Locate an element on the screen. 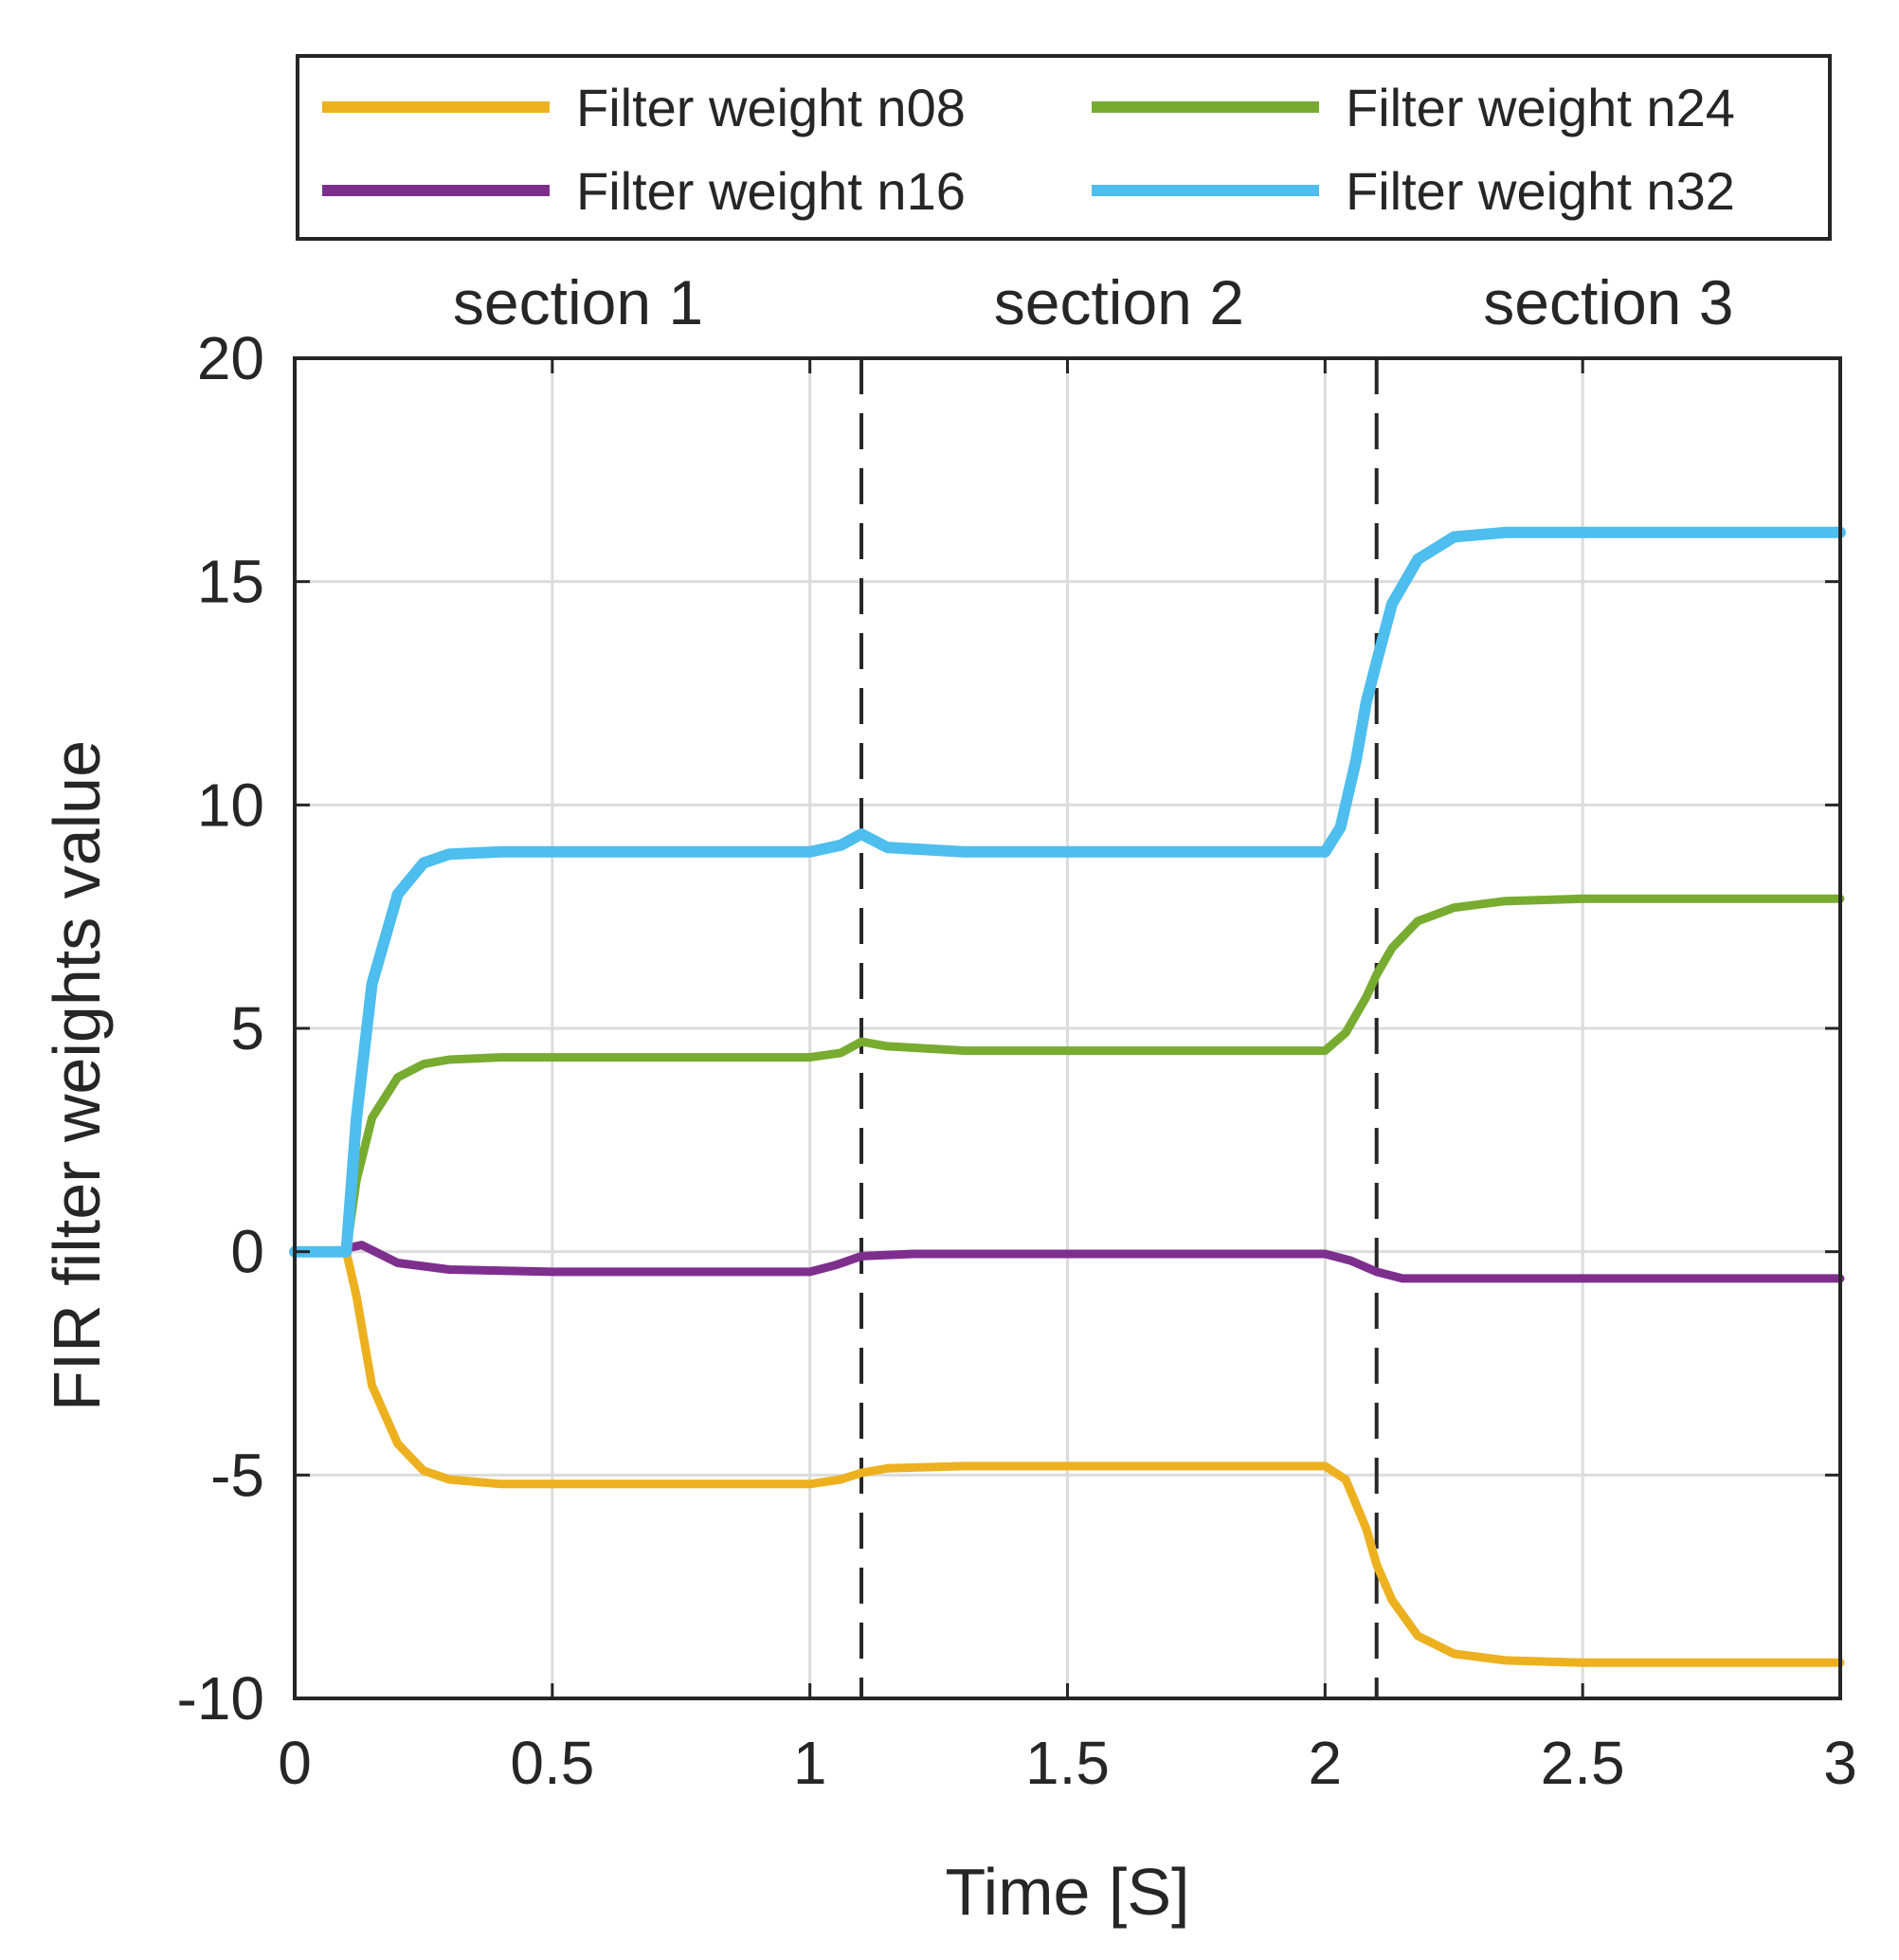 This screenshot has width=1899, height=1960. y-tick-label: 20 is located at coordinates (231, 358).